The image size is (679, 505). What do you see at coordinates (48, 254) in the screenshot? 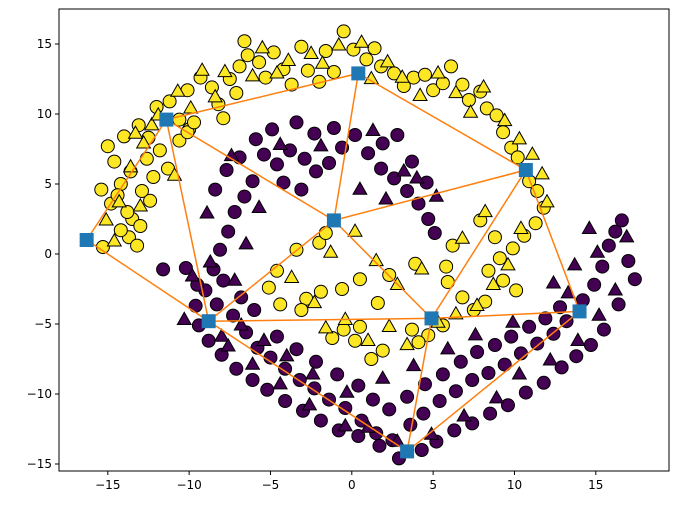
I see `y-tick-label-3: 0` at bounding box center [48, 254].